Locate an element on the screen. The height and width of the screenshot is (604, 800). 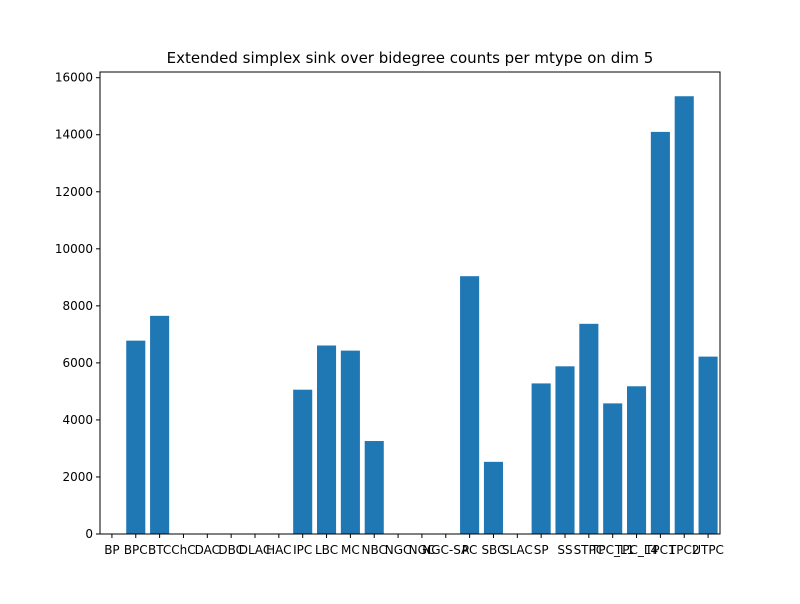
x-tick-label: PC is located at coordinates (470, 550).